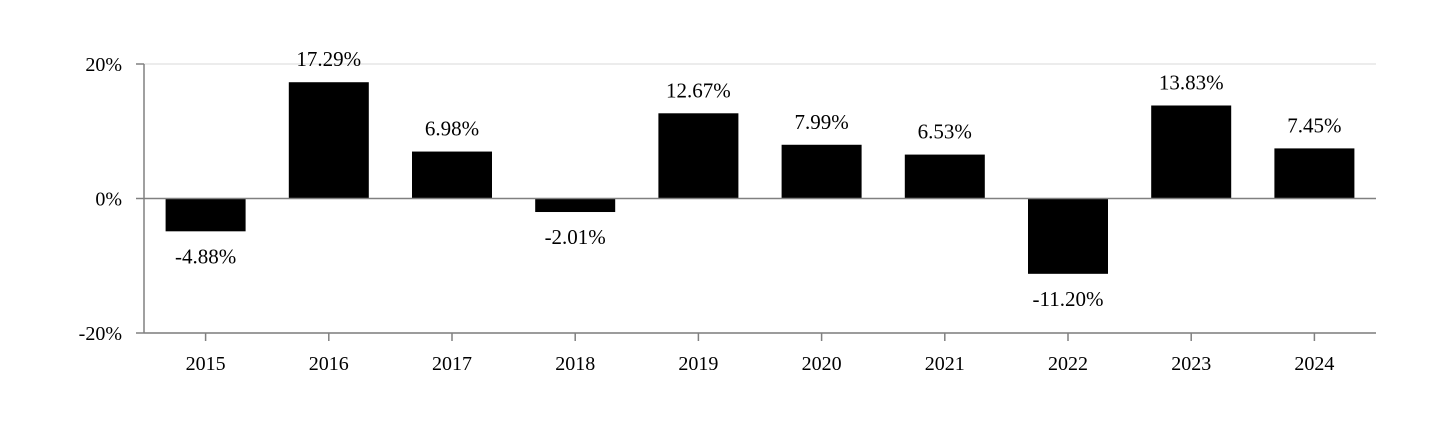 The height and width of the screenshot is (440, 1440). Describe the element at coordinates (452, 175) in the screenshot. I see `bar-2017` at that location.